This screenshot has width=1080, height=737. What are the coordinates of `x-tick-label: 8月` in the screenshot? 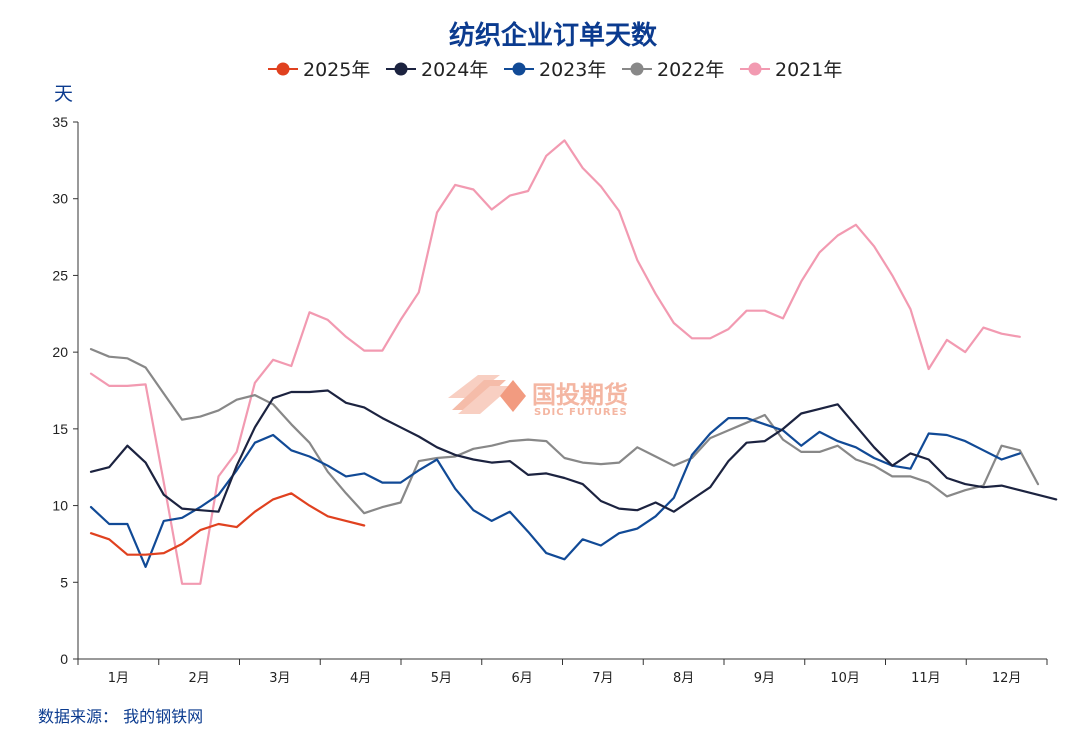 It's located at (683, 678).